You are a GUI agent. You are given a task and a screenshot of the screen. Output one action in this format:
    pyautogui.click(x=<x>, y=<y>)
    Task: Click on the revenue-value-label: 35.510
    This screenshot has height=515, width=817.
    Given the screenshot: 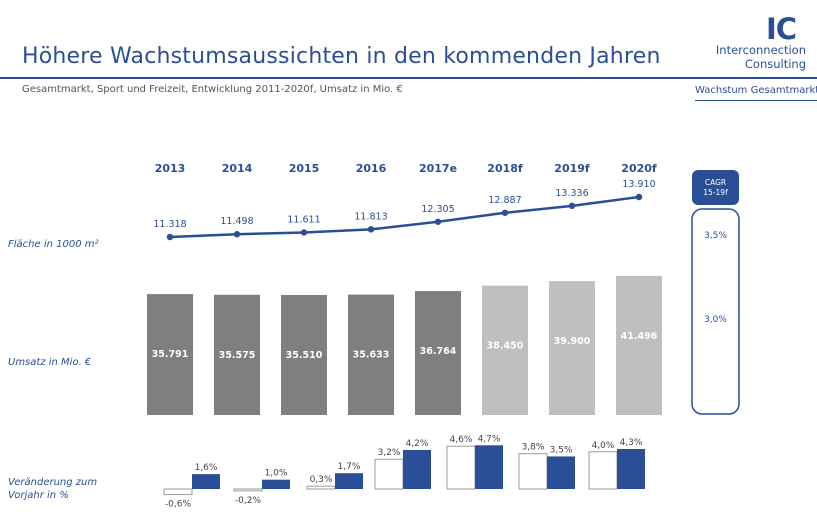 What is the action you would take?
    pyautogui.click(x=304, y=355)
    